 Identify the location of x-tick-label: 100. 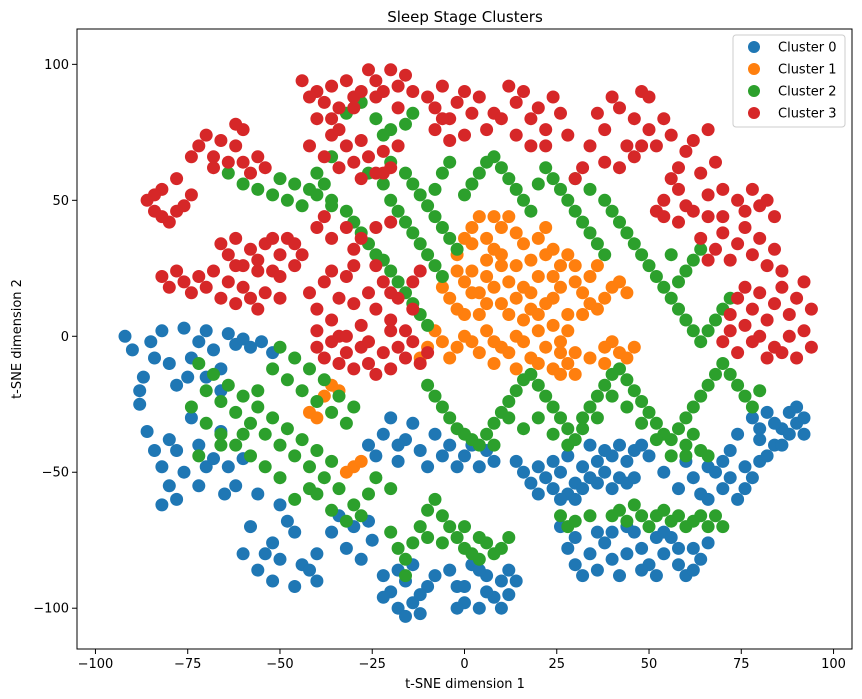
(833, 664).